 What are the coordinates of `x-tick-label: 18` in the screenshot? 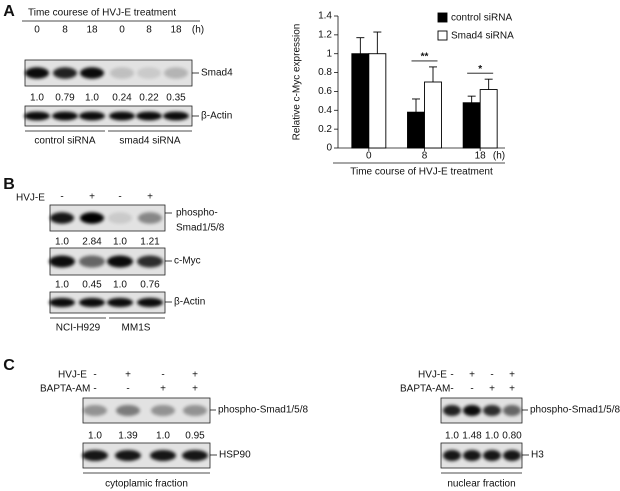 It's located at (481, 156).